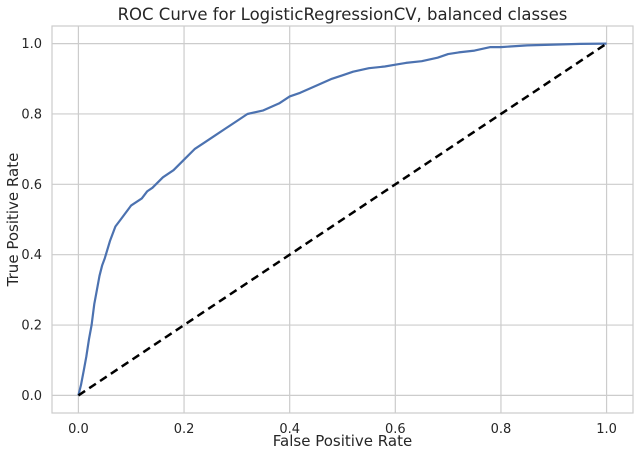 The width and height of the screenshot is (639, 465). Describe the element at coordinates (342, 441) in the screenshot. I see `x-axis-label: False Positive Rate` at that location.